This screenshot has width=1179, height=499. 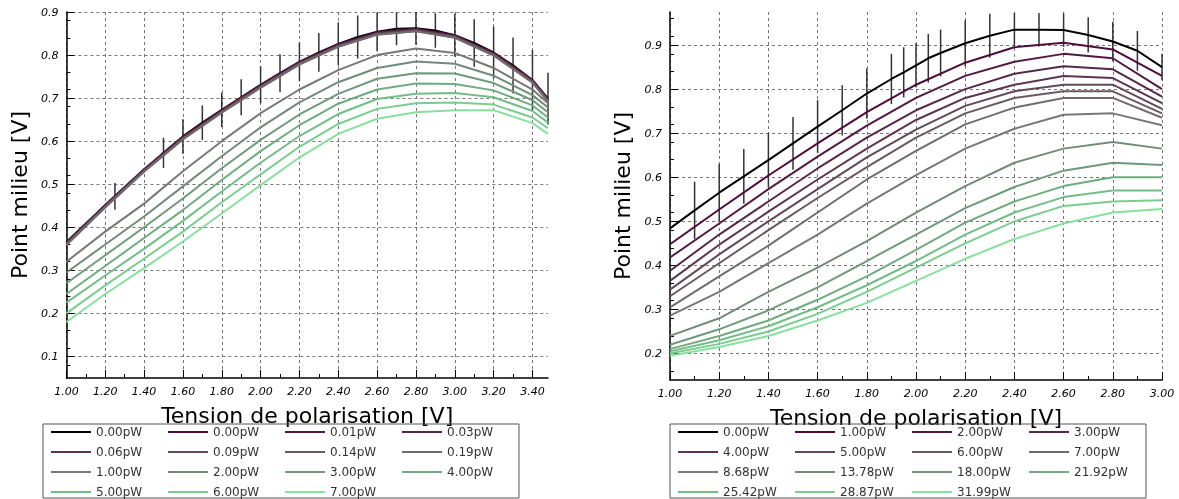 What do you see at coordinates (470, 432) in the screenshot?
I see `legend-label: 0.03pW` at bounding box center [470, 432].